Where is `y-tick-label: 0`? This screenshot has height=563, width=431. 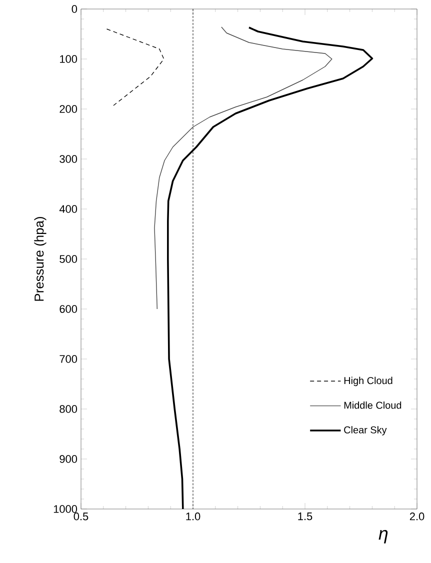 y-tick-label: 0 is located at coordinates (75, 9).